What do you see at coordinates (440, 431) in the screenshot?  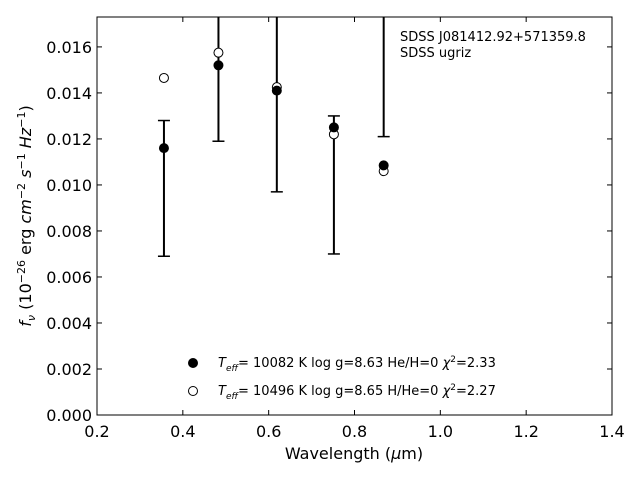 I see `x-tick-label: 1.0` at bounding box center [440, 431].